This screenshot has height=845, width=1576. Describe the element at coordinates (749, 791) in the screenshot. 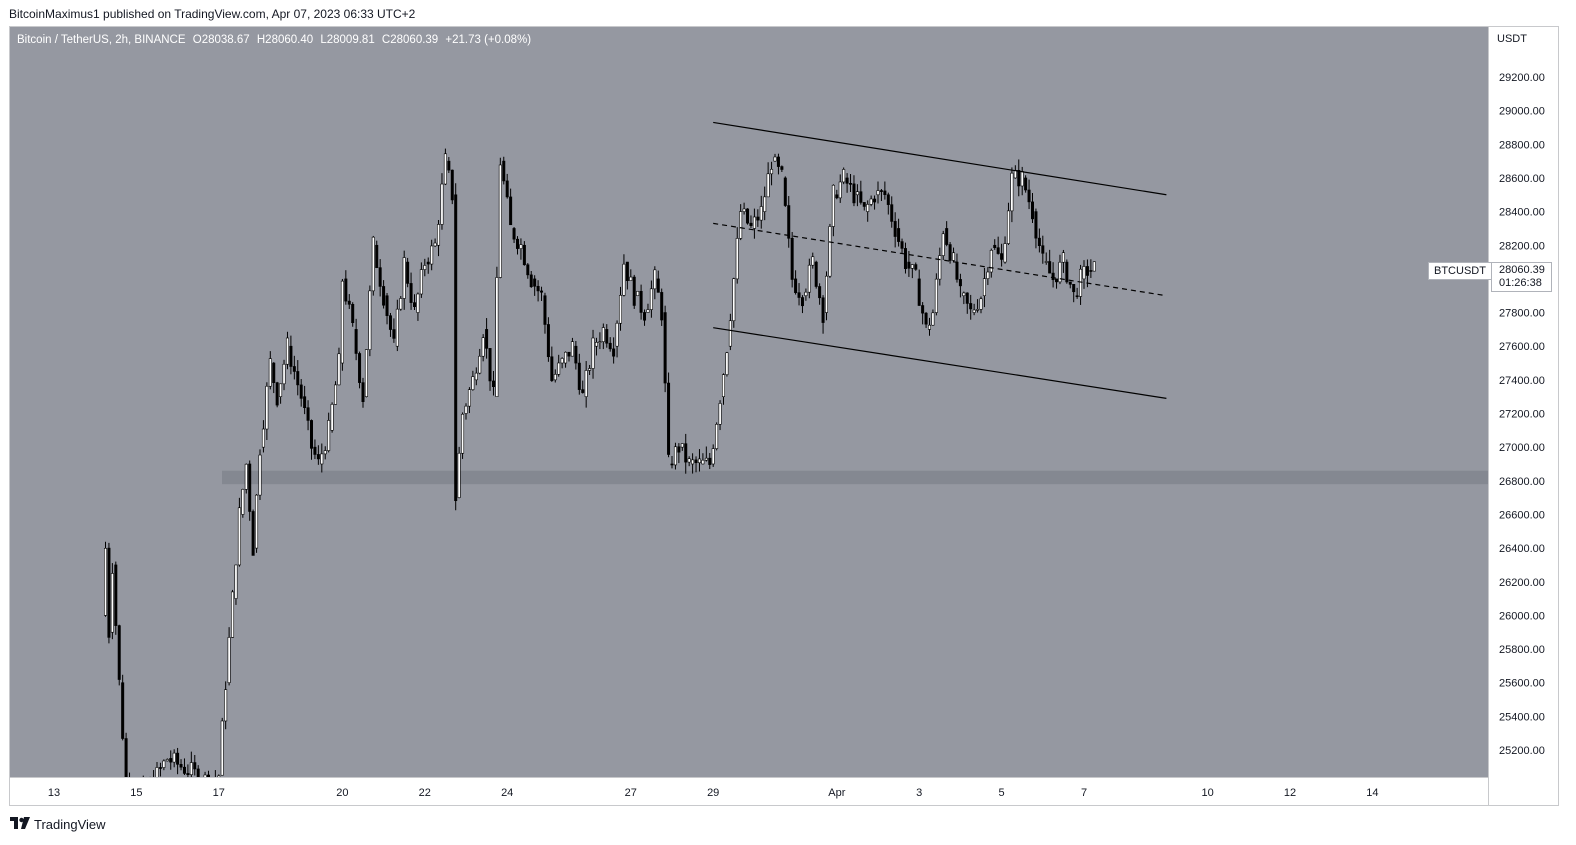

I see `time-axis: 13 15 17 20 22 24 27 29 Apr 3 5 7 10 12 14` at that location.